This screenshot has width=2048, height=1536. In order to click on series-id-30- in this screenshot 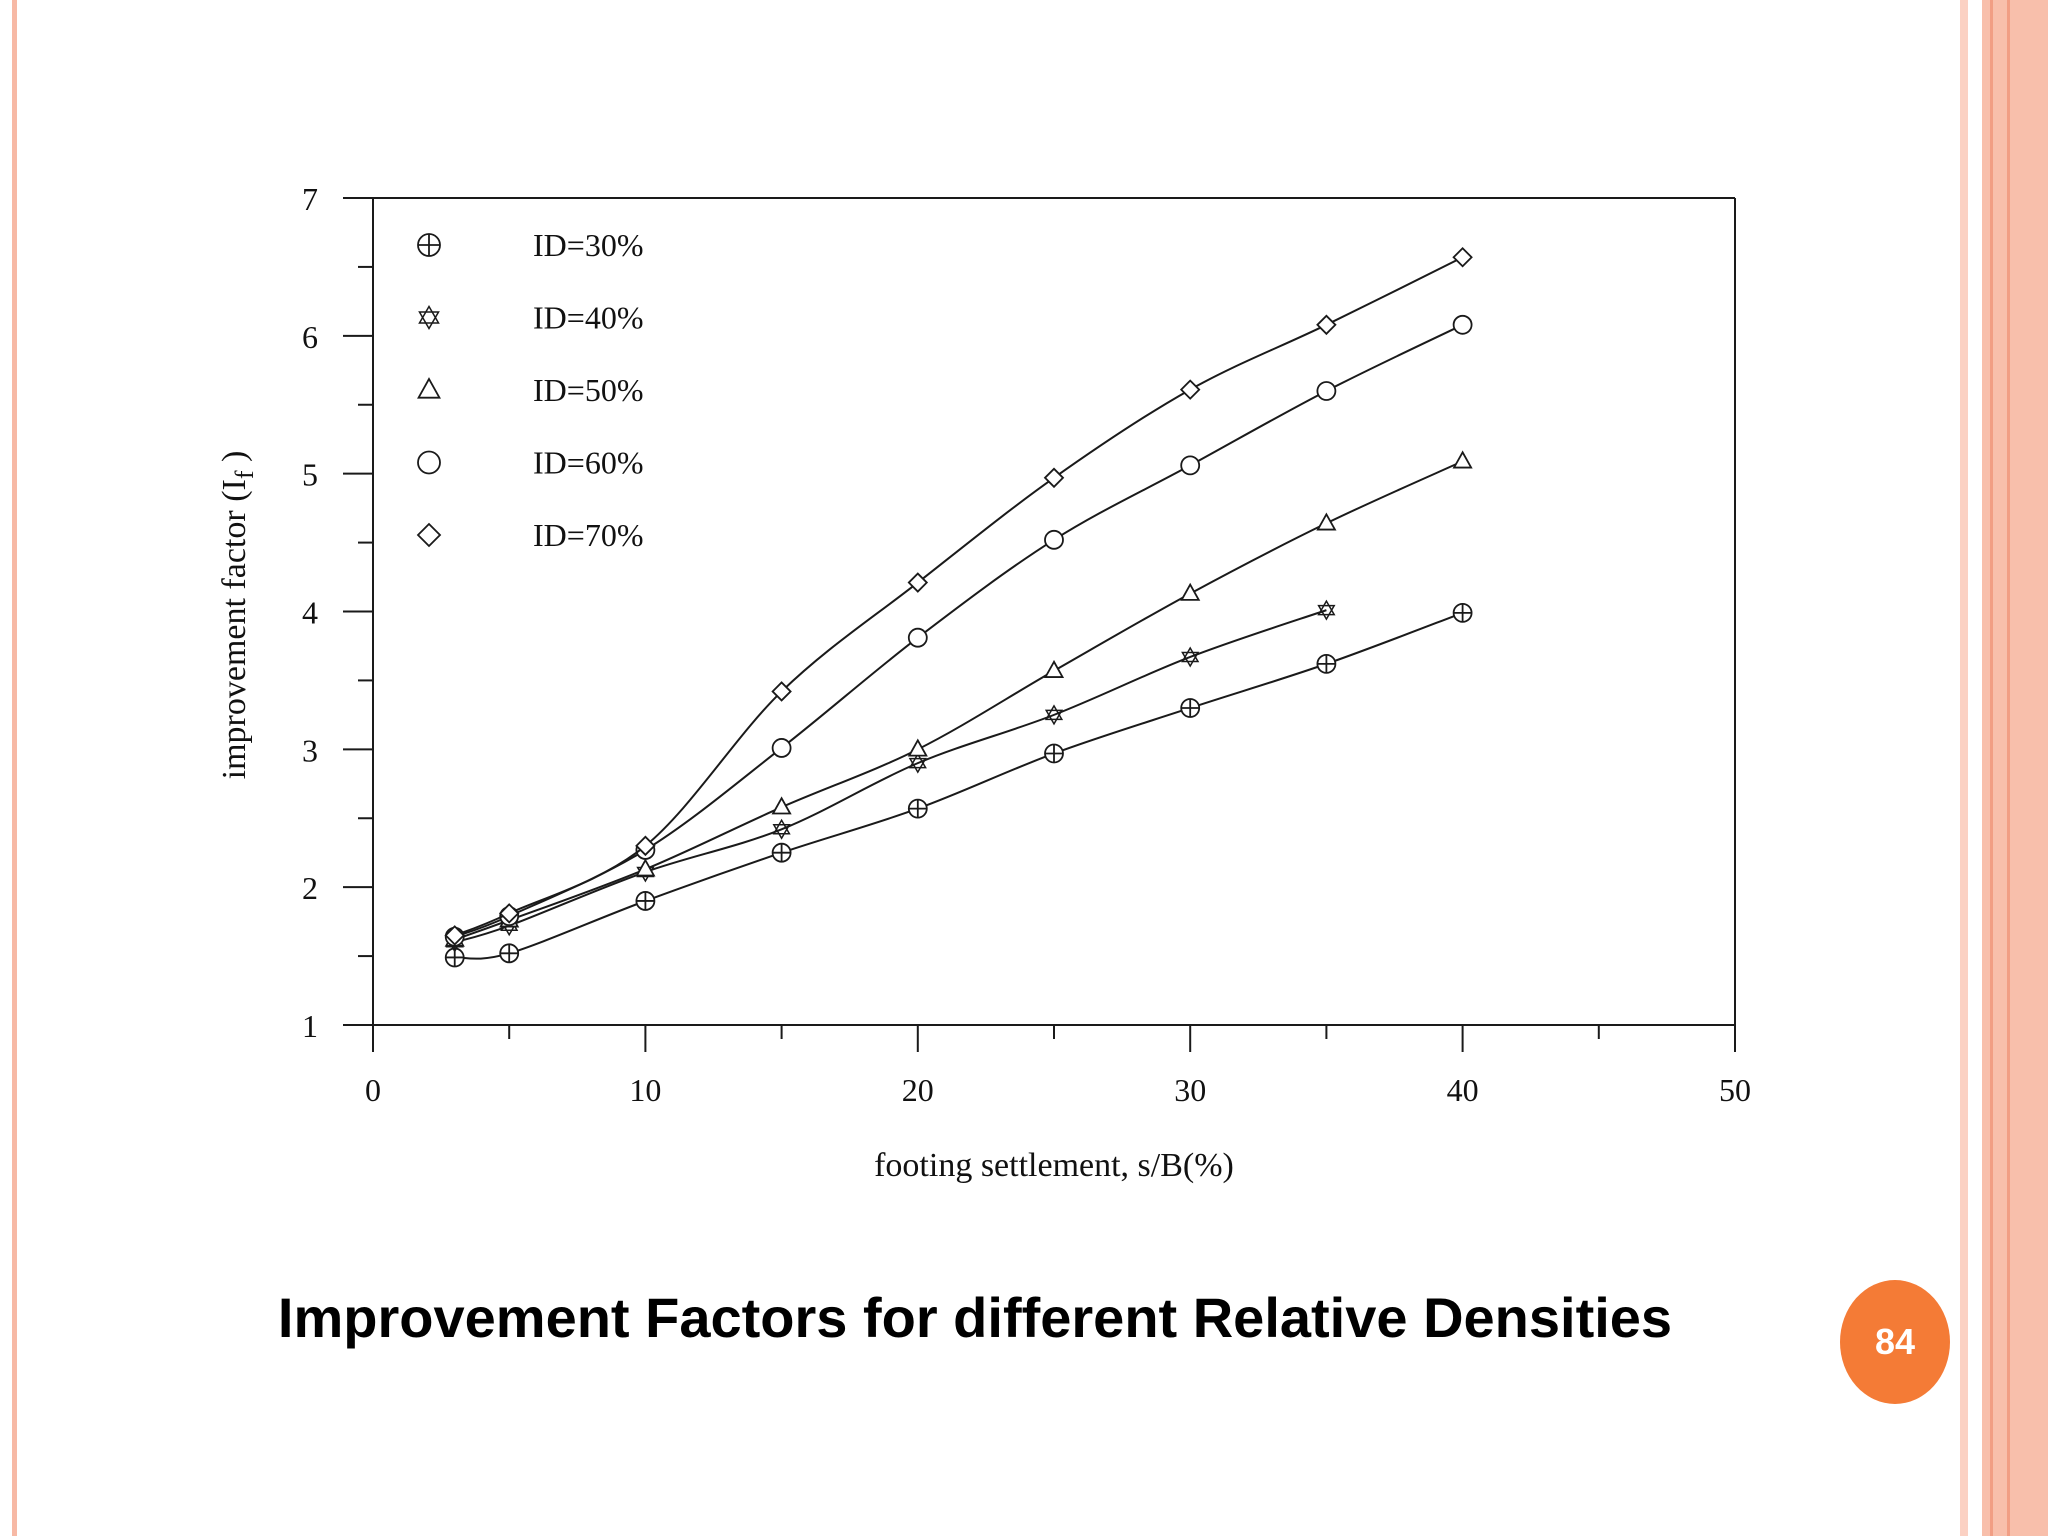, I will do `click(958, 785)`.